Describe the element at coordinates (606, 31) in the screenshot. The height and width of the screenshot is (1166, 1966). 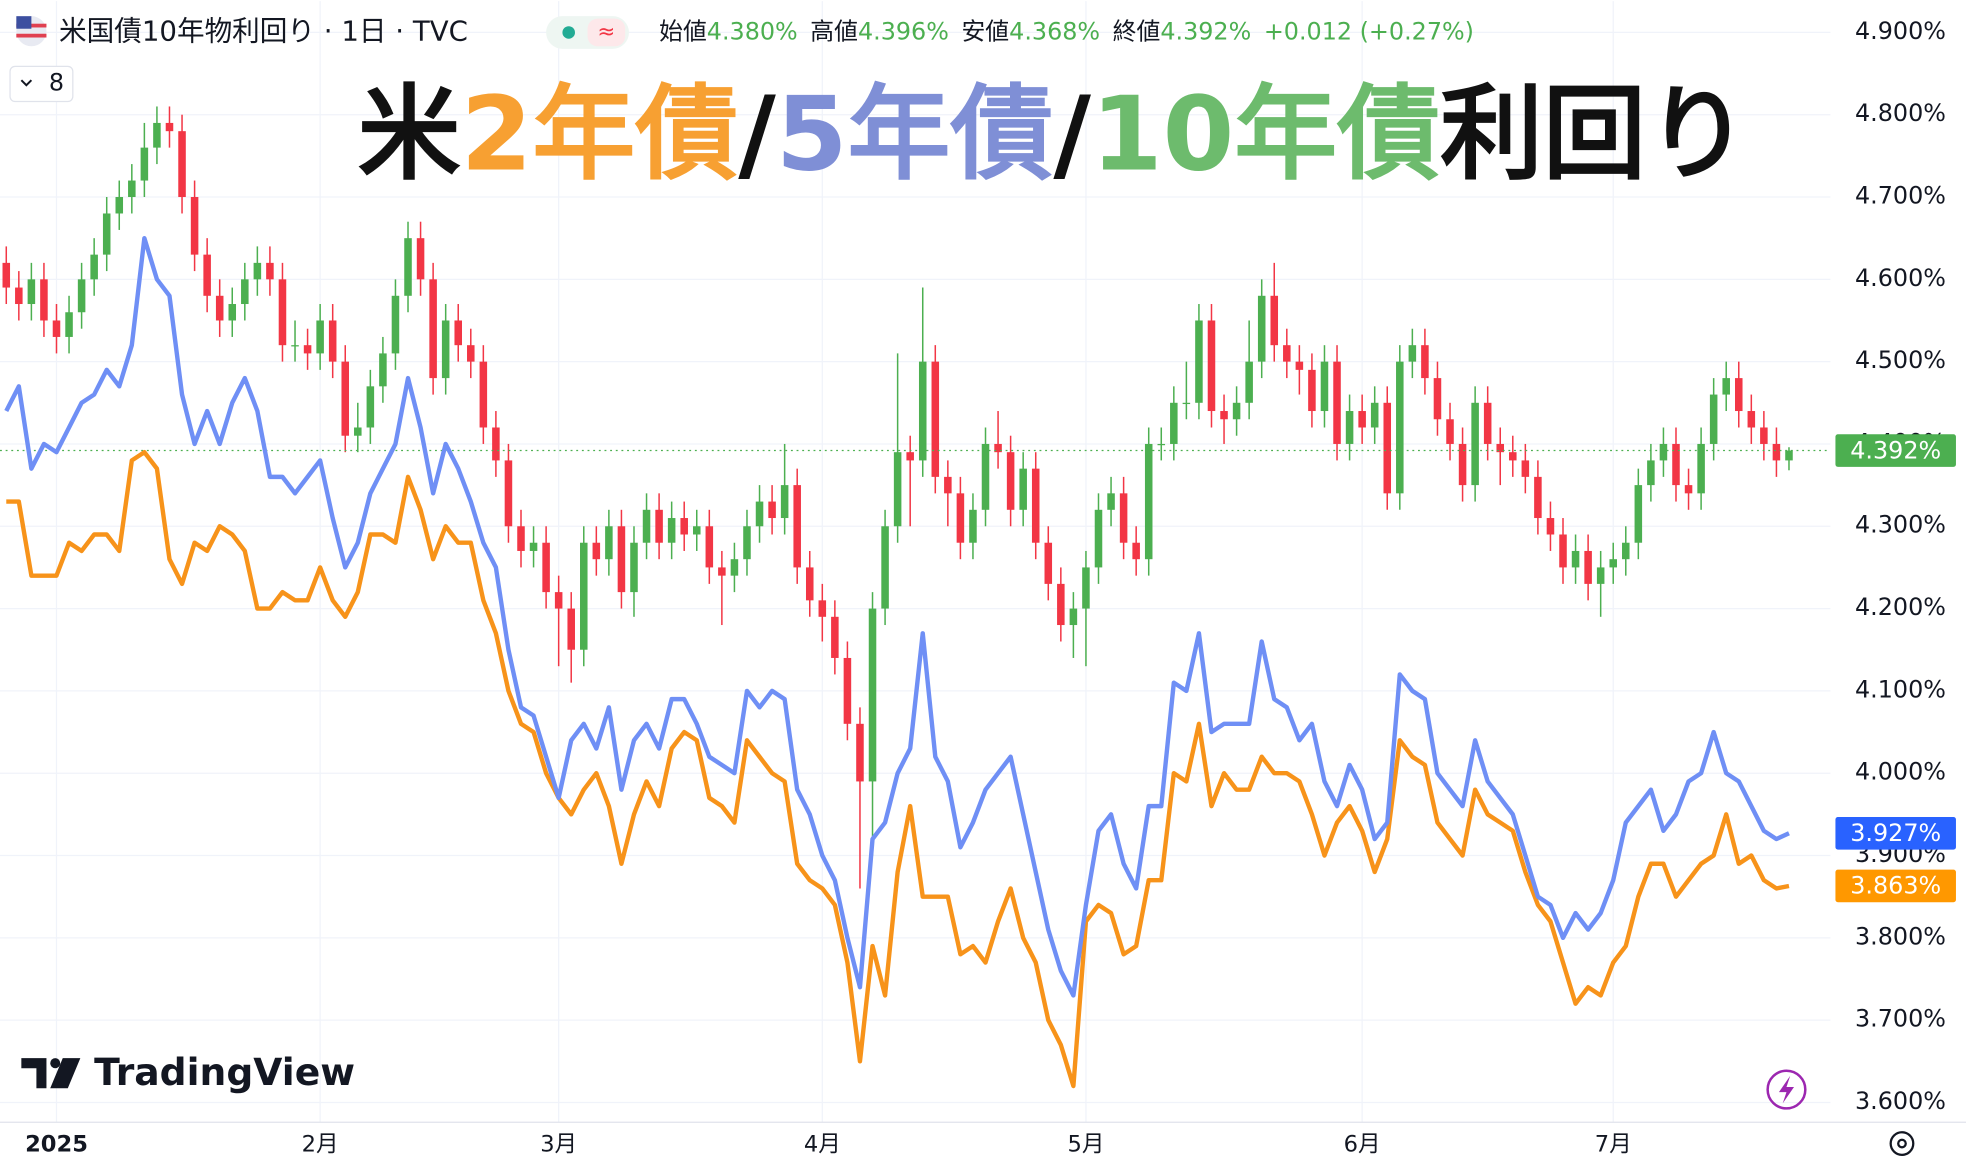
I see `delay-icon: ≈` at that location.